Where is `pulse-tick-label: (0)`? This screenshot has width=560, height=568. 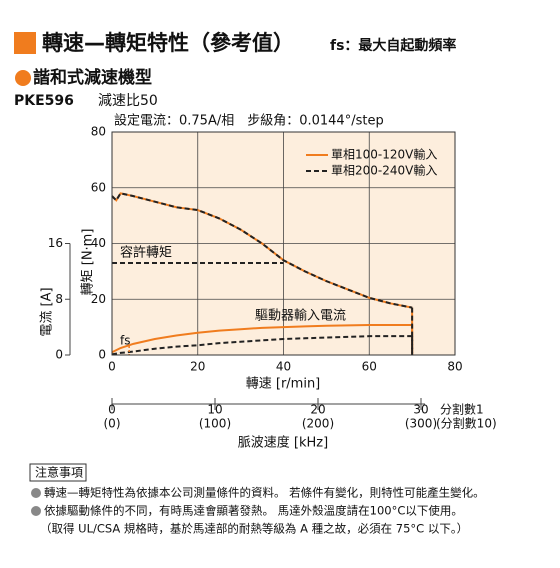 pulse-tick-label: (0) is located at coordinates (112, 424).